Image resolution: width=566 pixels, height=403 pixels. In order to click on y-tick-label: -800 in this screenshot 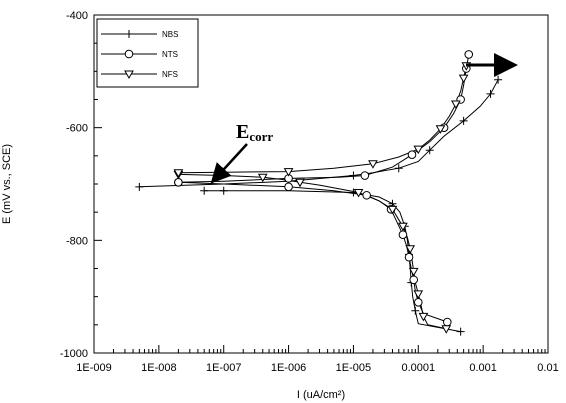, I will do `click(77, 241)`.